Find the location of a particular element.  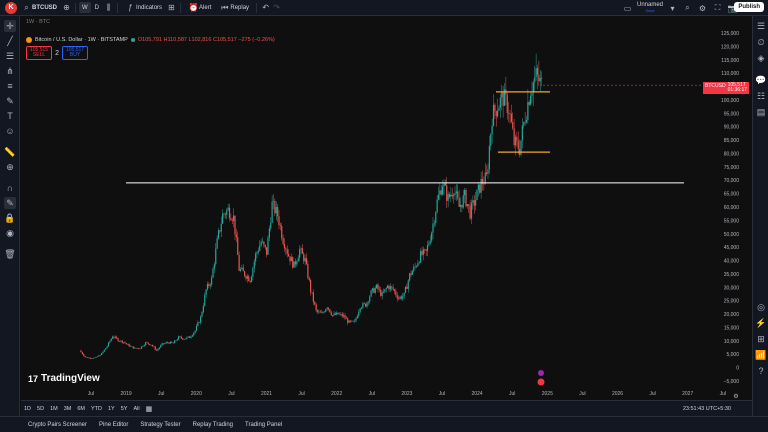

buy-button: 105,517 BUY is located at coordinates (75, 53).